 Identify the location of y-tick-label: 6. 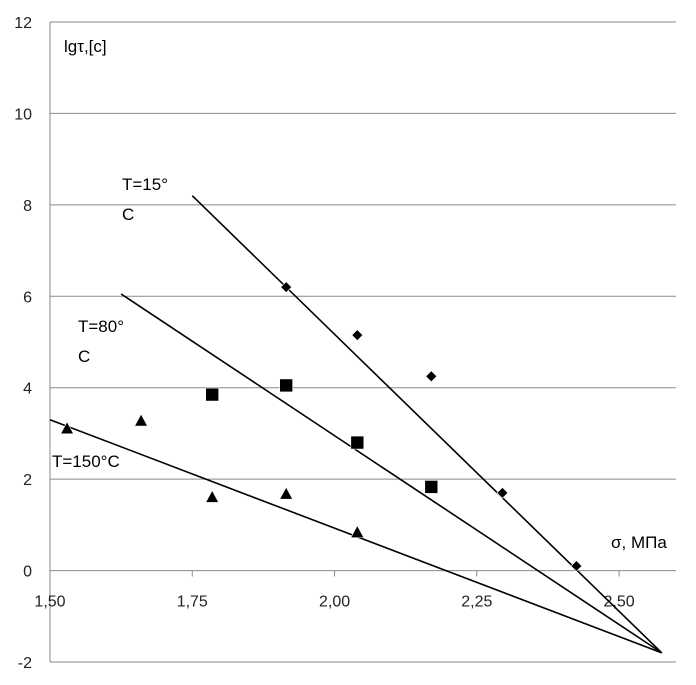
(27, 297).